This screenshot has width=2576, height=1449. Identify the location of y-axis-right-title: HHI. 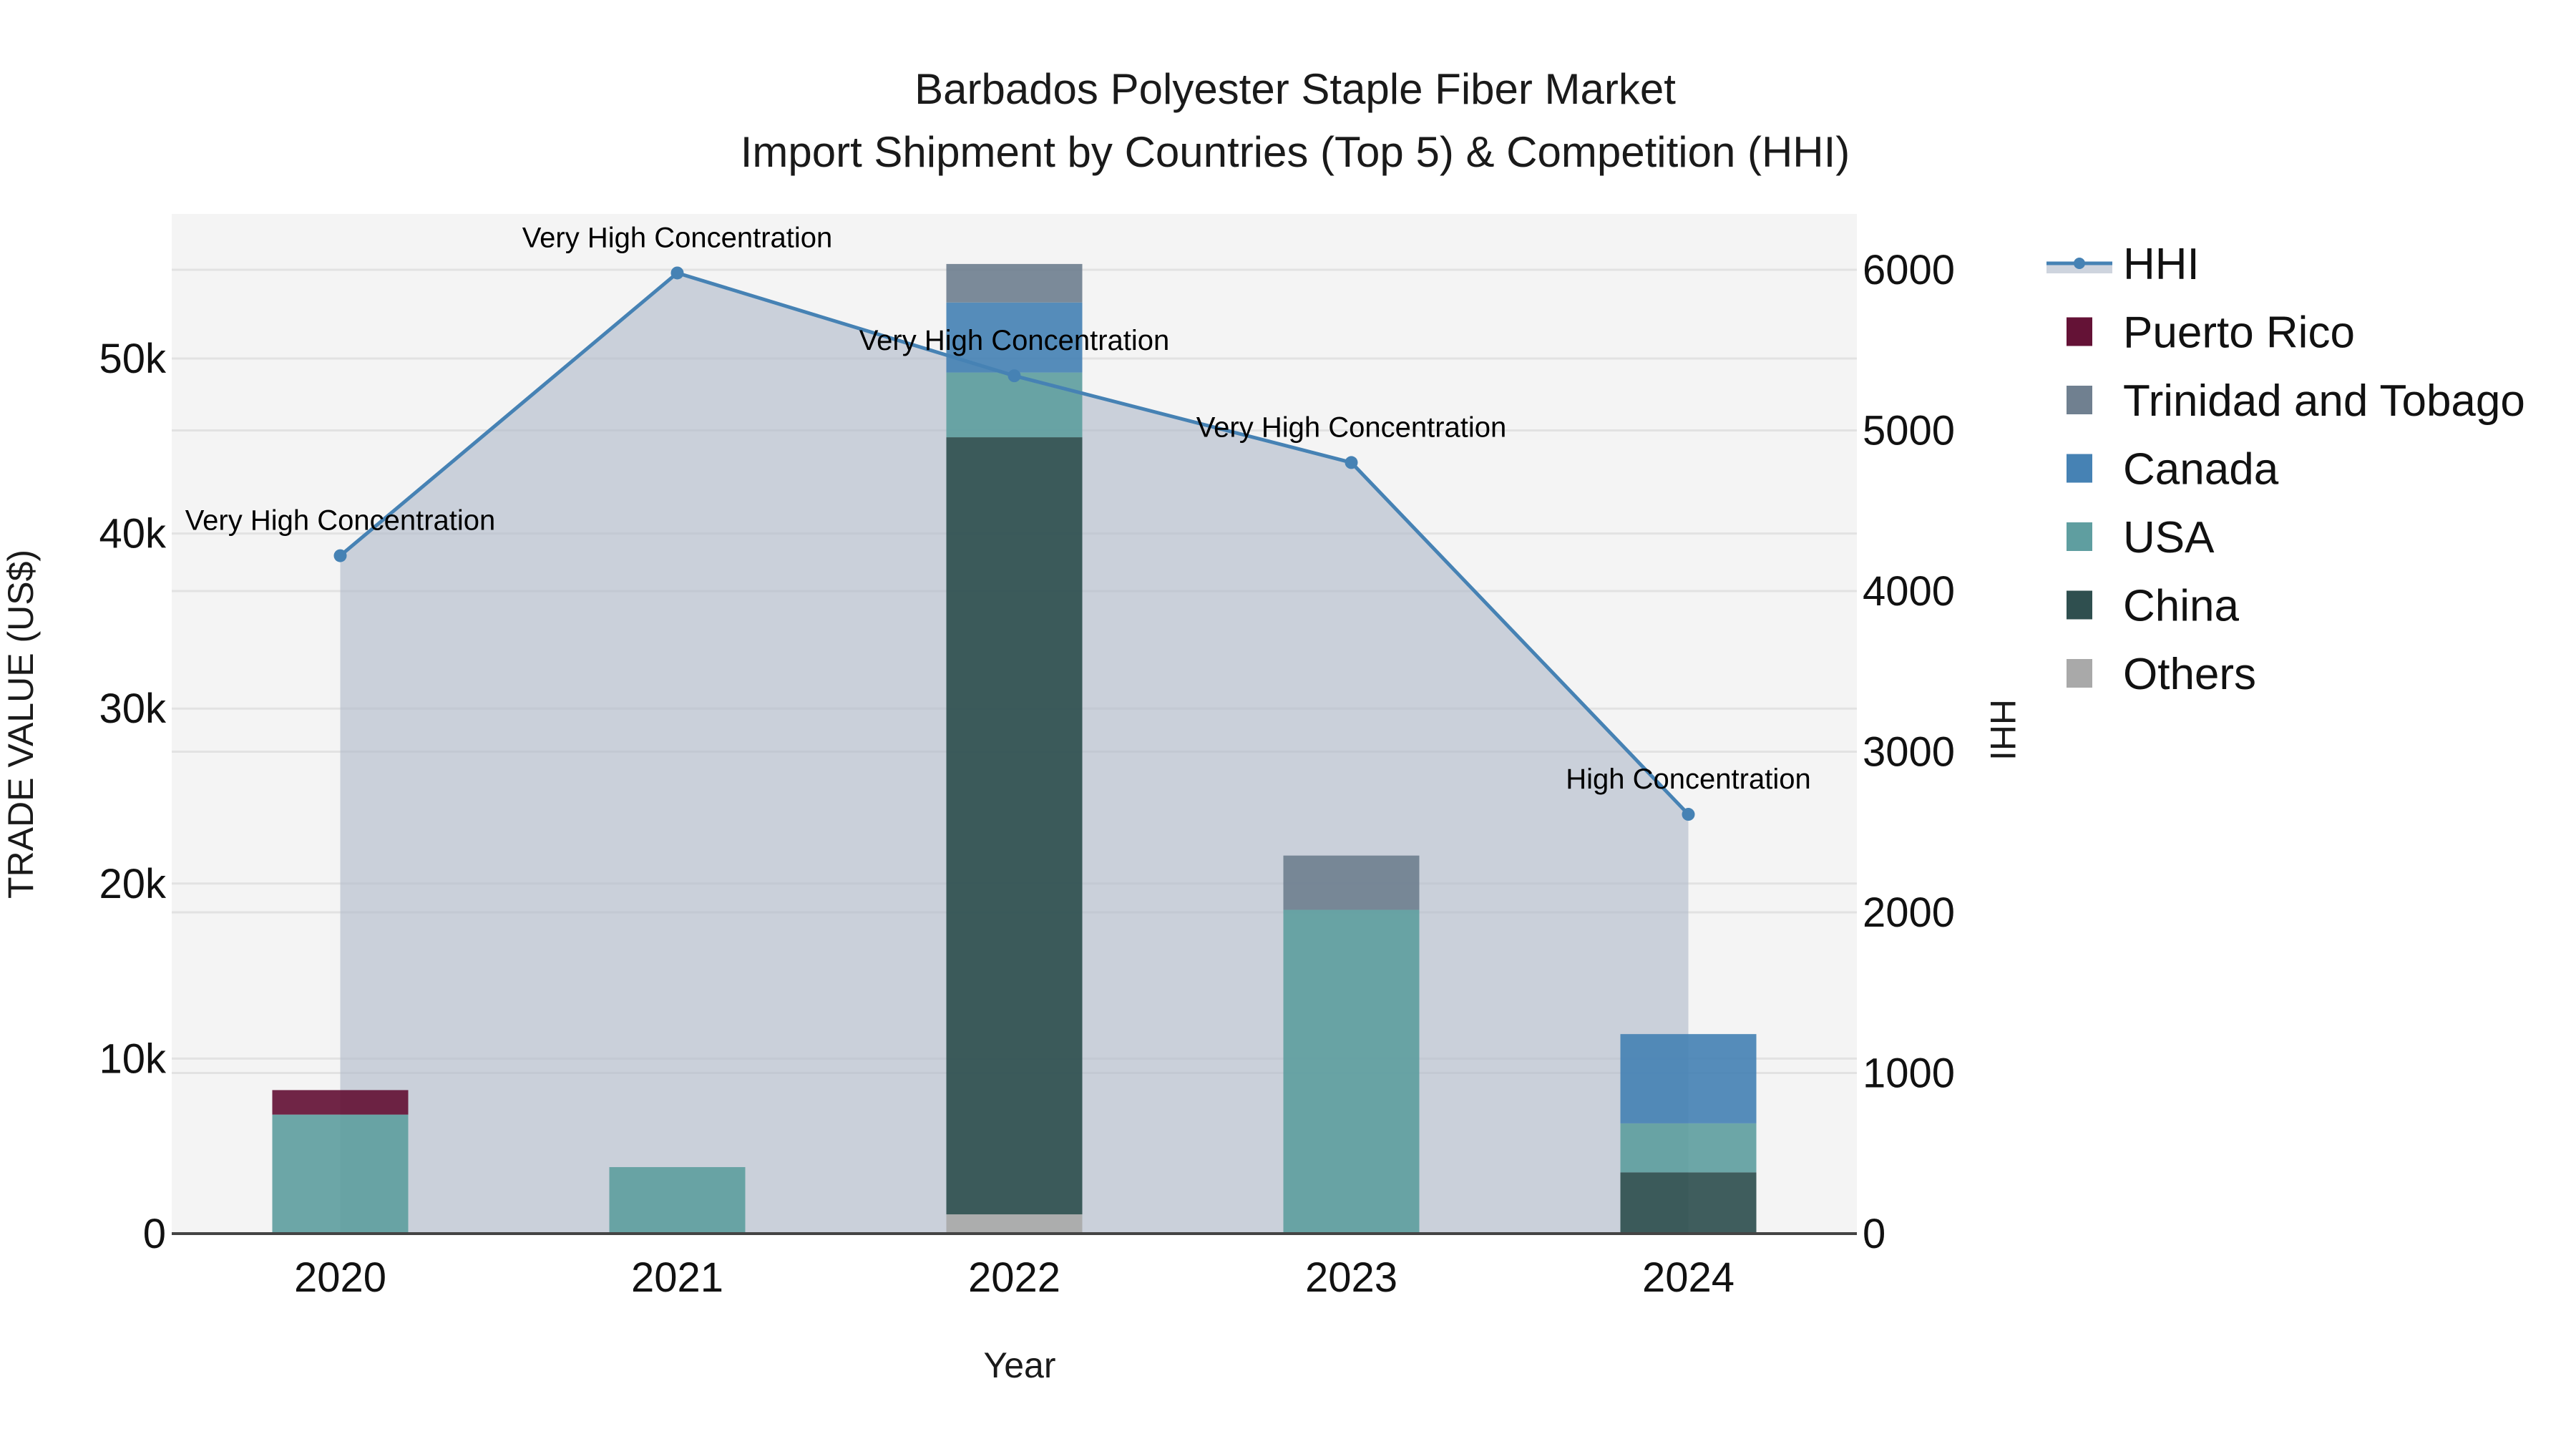
(2003, 730).